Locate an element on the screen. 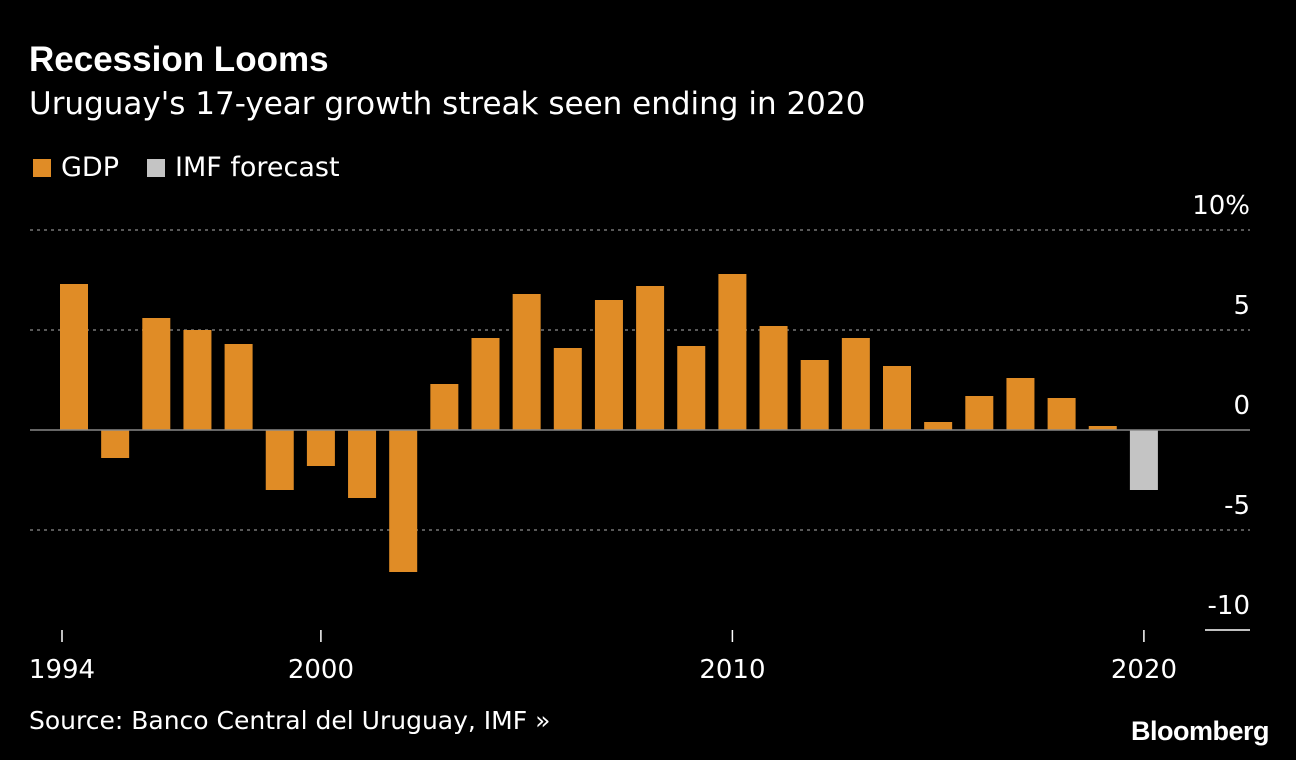  legend-label-gdp: GDP is located at coordinates (90, 167).